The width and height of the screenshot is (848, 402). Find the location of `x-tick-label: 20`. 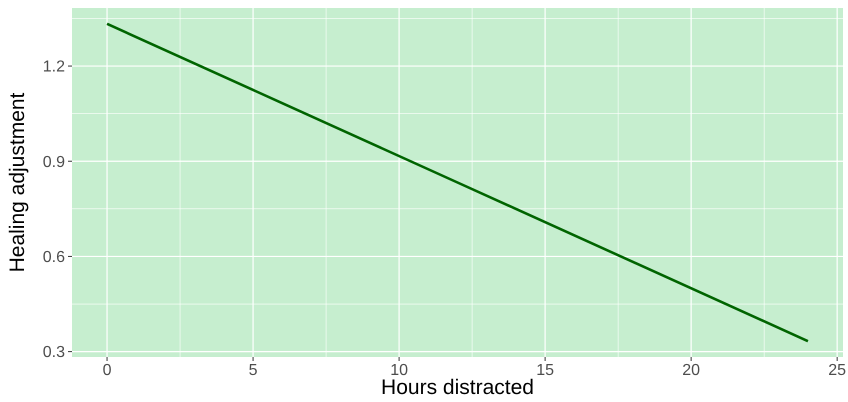

x-tick-label: 20 is located at coordinates (691, 370).